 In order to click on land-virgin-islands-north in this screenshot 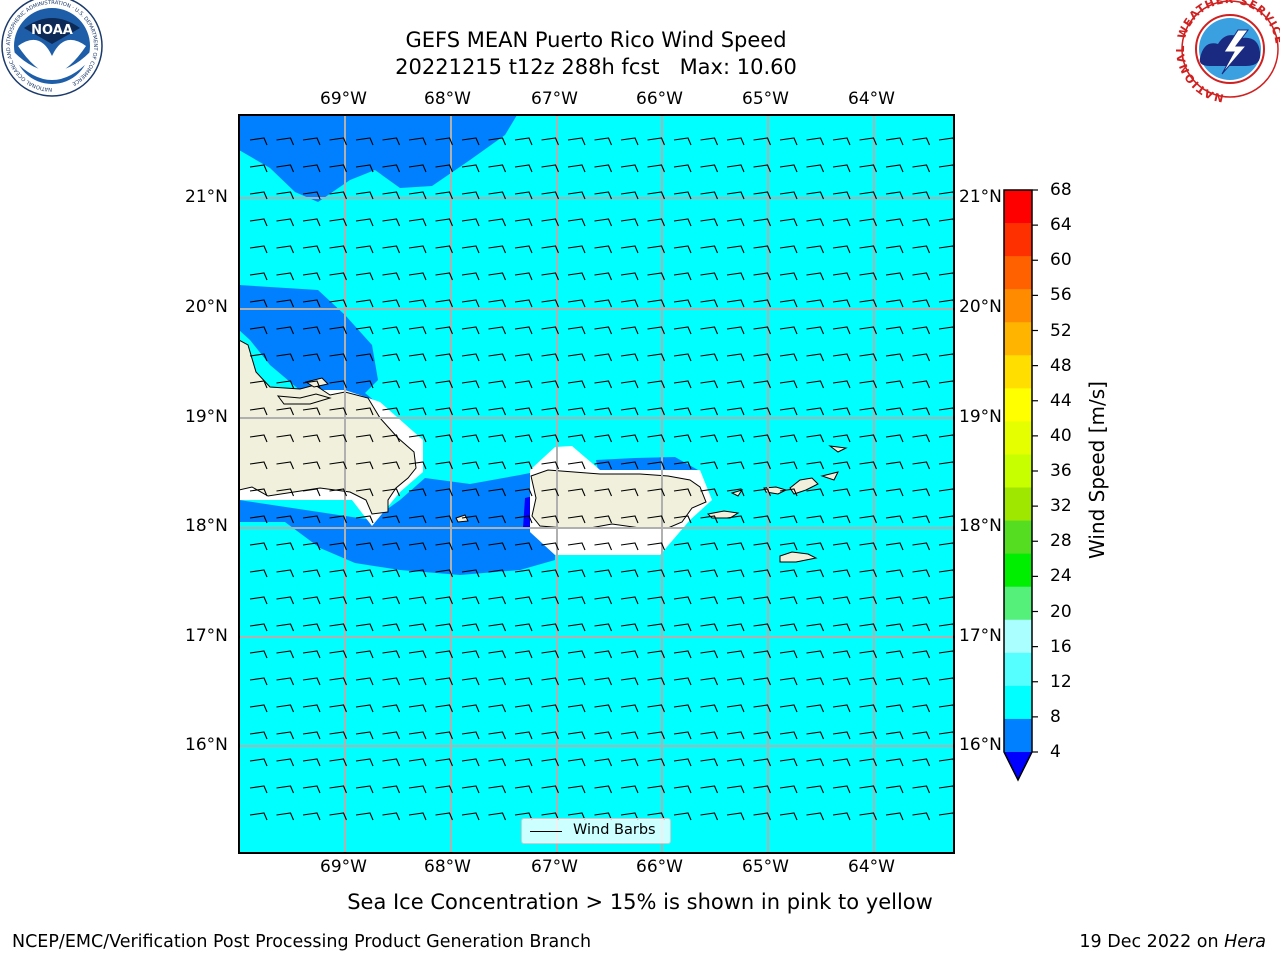, I will do `click(805, 470)`.